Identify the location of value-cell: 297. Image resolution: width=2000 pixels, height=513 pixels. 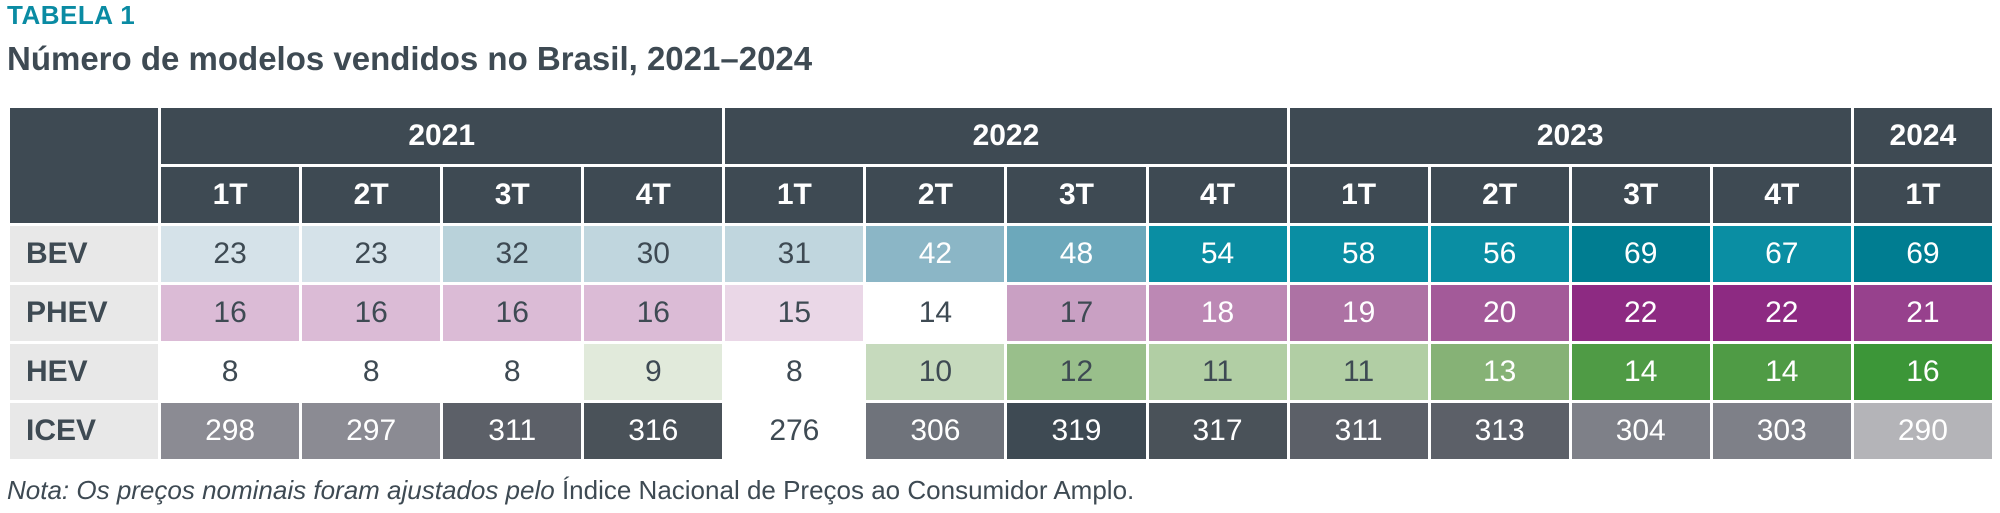
(371, 431).